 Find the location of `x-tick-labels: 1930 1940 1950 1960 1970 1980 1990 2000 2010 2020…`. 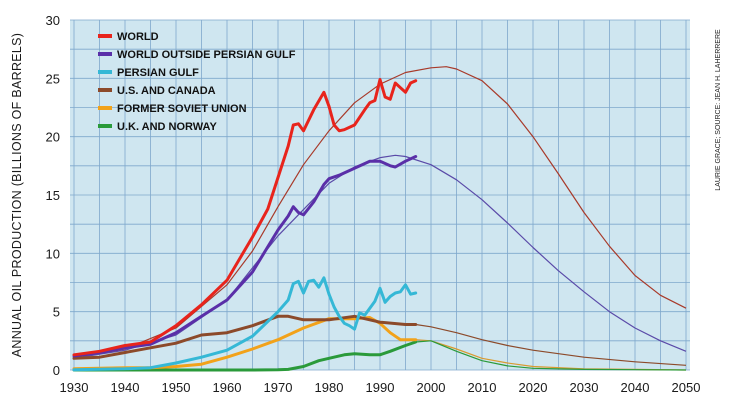

x-tick-labels: 1930 1940 1950 1960 1970 1980 1990 2000 2010 2020… is located at coordinates (380, 387).